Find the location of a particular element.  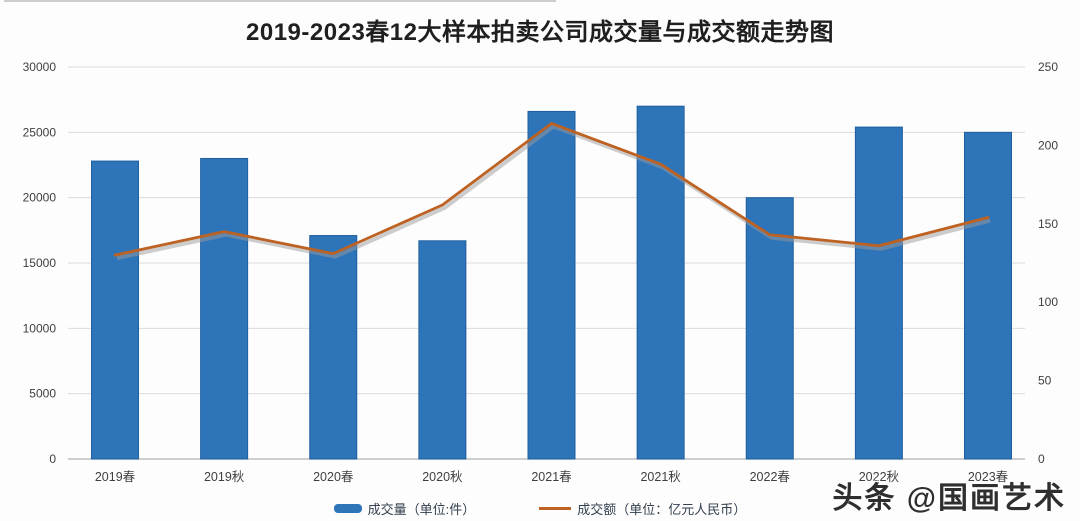

right-axis-tick-label: 100 is located at coordinates (1048, 302).